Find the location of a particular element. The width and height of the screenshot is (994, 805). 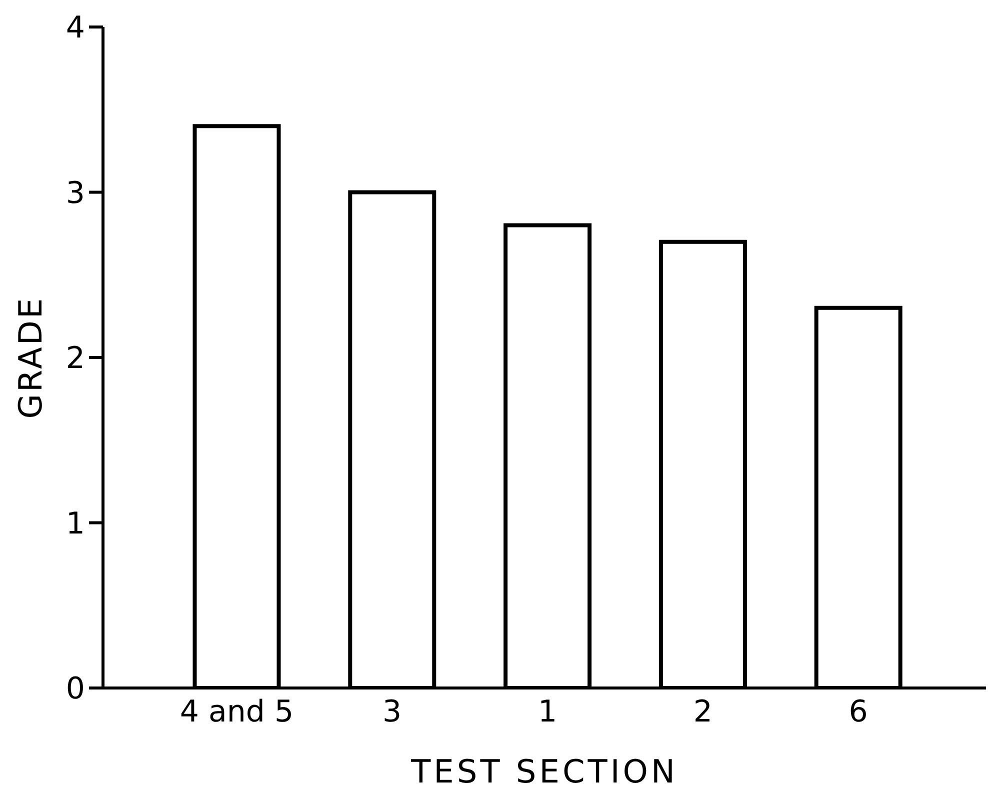

x-tick-label: 6 is located at coordinates (858, 712).